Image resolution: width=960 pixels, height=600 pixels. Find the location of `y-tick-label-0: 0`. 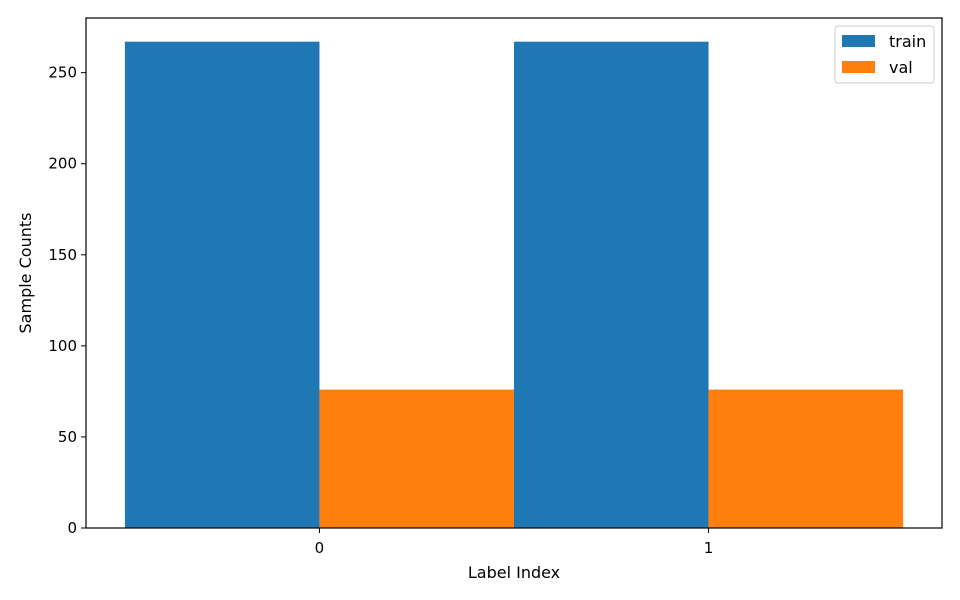

y-tick-label-0: 0 is located at coordinates (72, 528).